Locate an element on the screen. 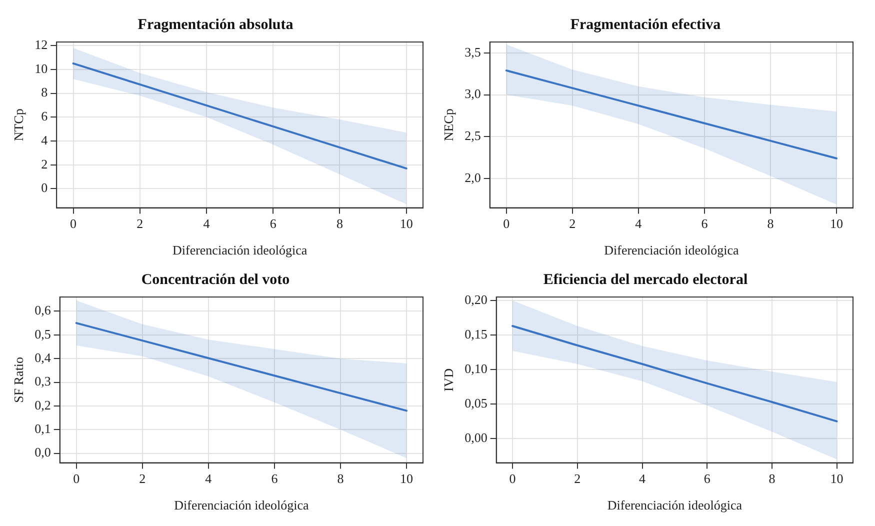  chart-title: Fragmentación absoluta is located at coordinates (216, 24).